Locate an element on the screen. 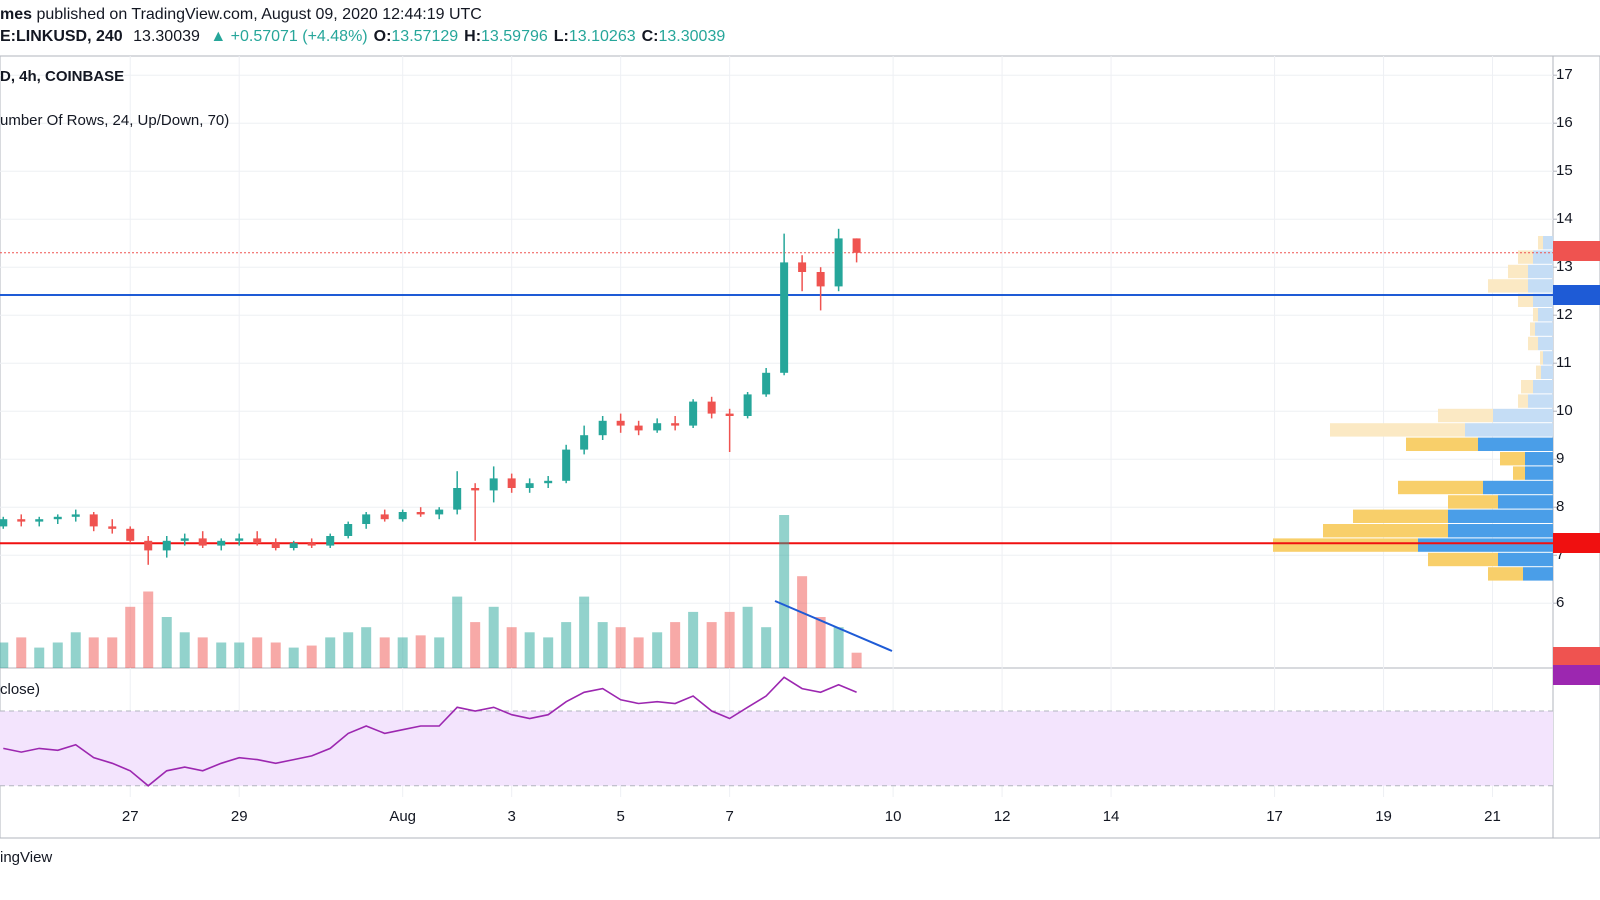 This screenshot has height=900, width=1600. x-tick-label: 14 is located at coordinates (1111, 816).